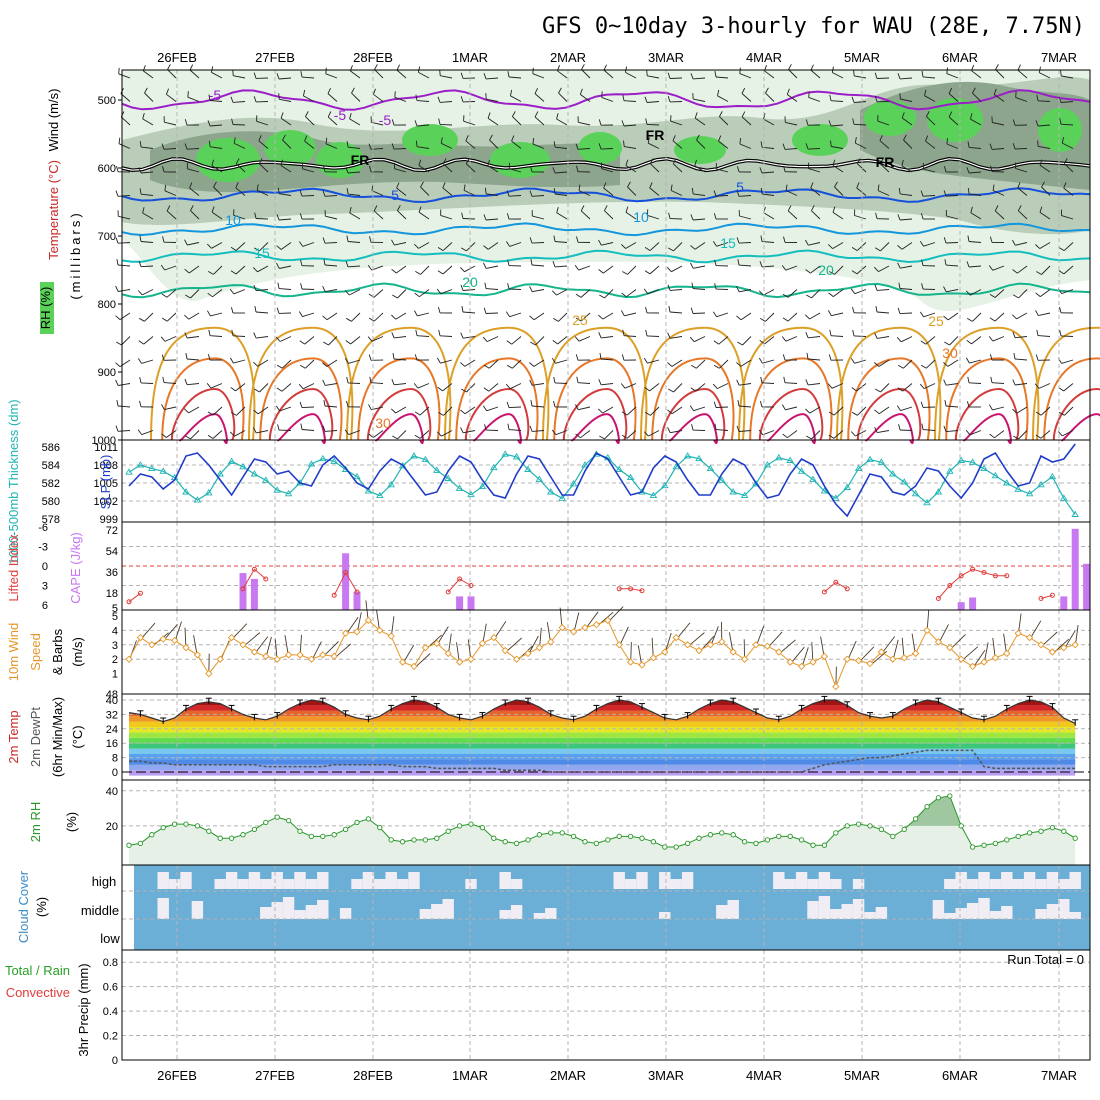 This screenshot has height=1100, width=1100. I want to click on high-cloud-patch, so click(961, 880).